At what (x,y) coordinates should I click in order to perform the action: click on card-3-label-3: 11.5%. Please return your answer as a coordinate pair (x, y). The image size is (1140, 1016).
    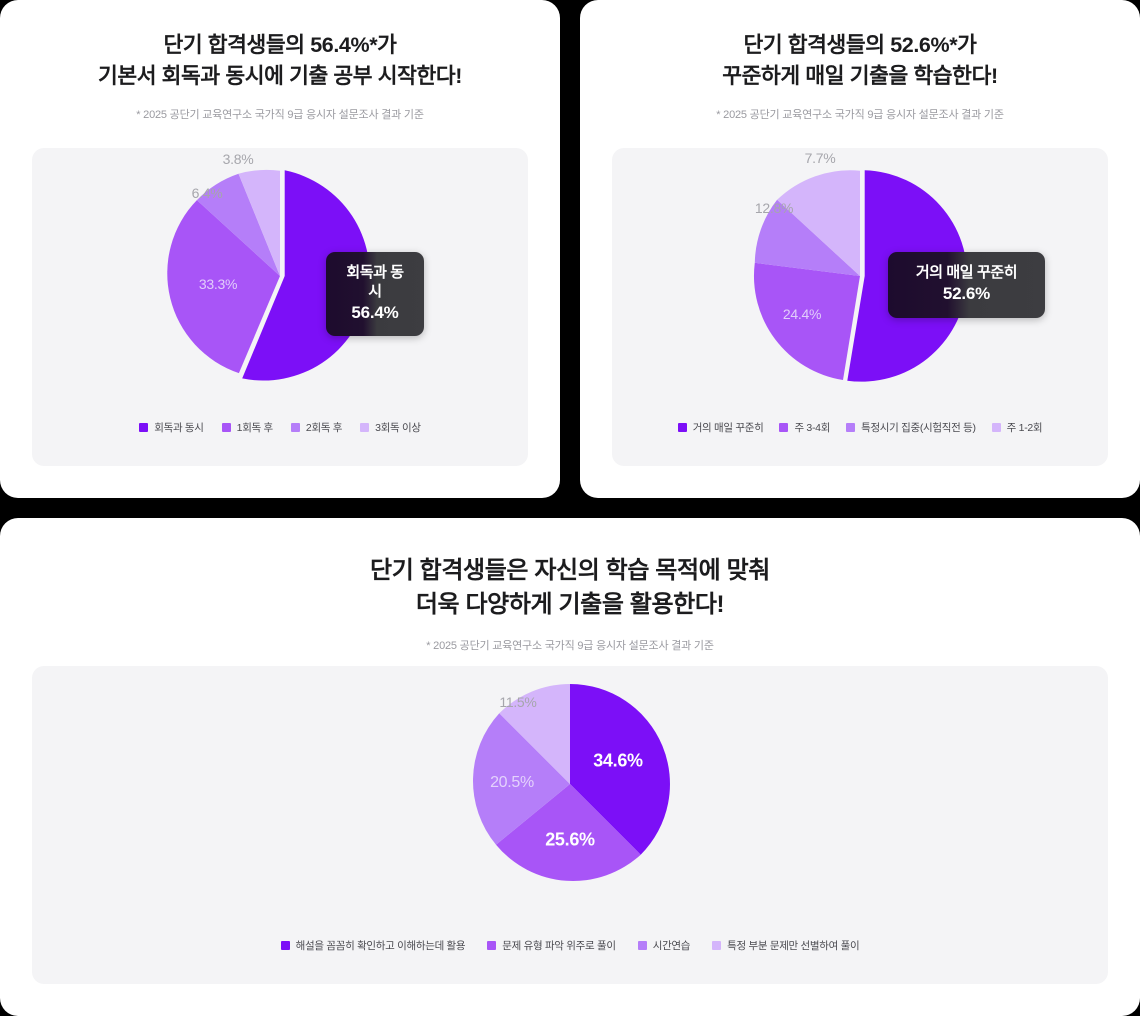
    Looking at the image, I should click on (518, 702).